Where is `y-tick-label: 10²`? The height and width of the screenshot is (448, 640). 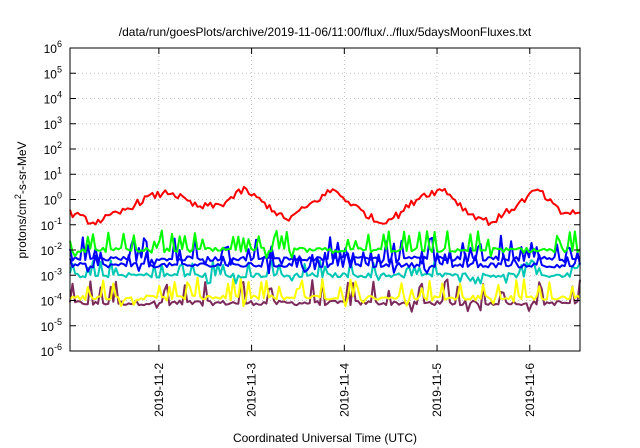 y-tick-label: 10² is located at coordinates (53, 148).